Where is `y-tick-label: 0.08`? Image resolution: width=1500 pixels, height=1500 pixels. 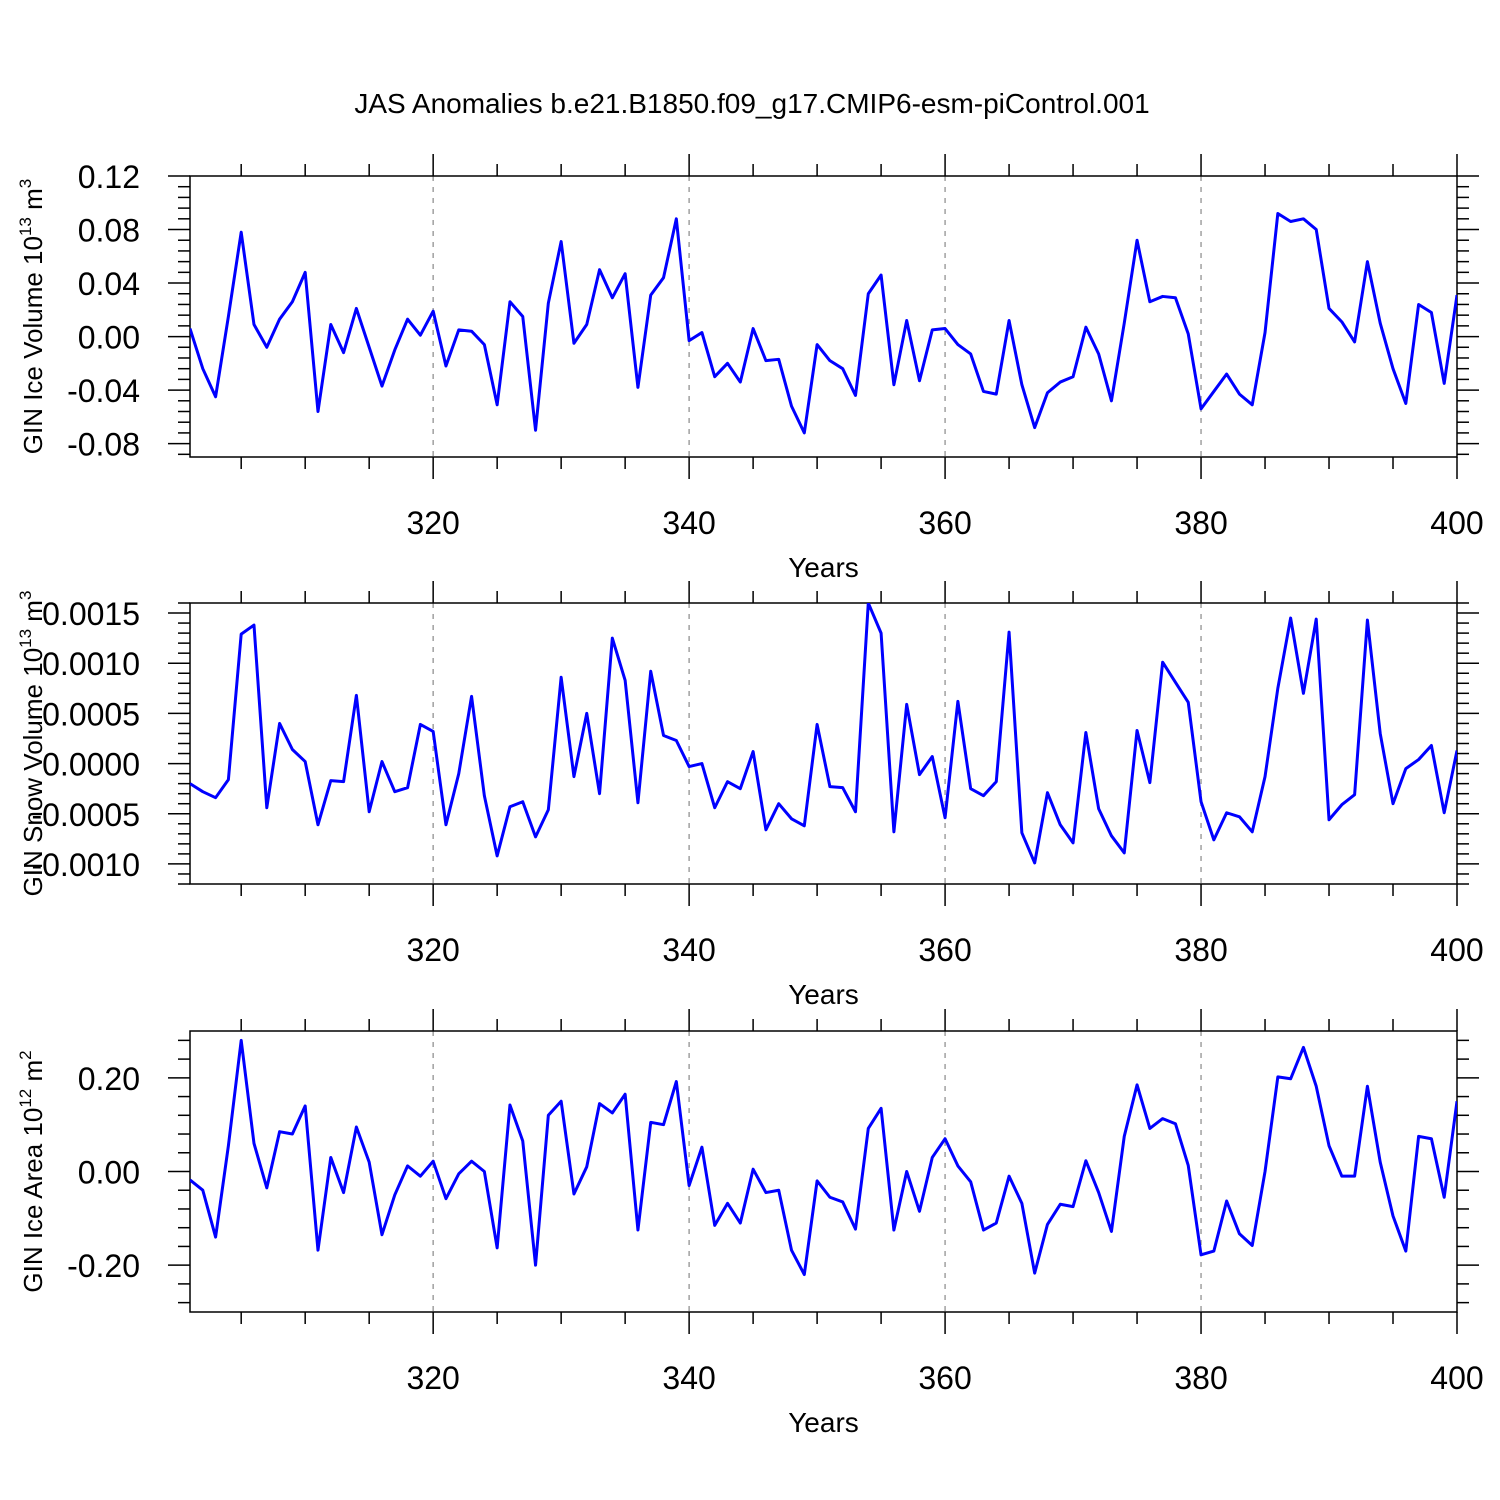
y-tick-label: 0.08 is located at coordinates (109, 231).